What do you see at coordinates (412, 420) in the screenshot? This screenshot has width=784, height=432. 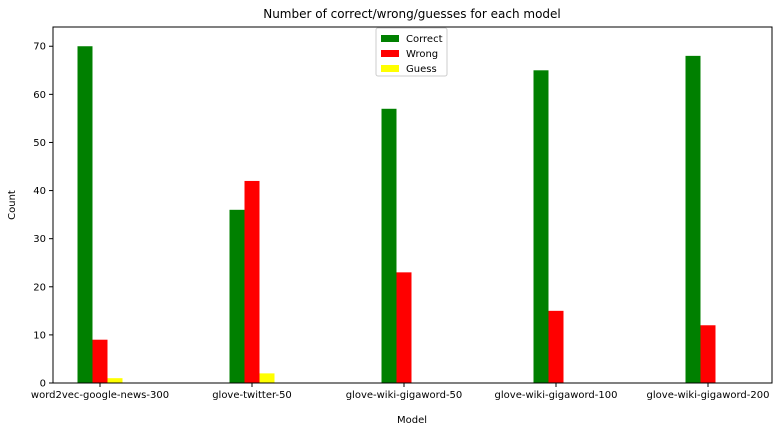 I see `x-axis-label: Model` at bounding box center [412, 420].